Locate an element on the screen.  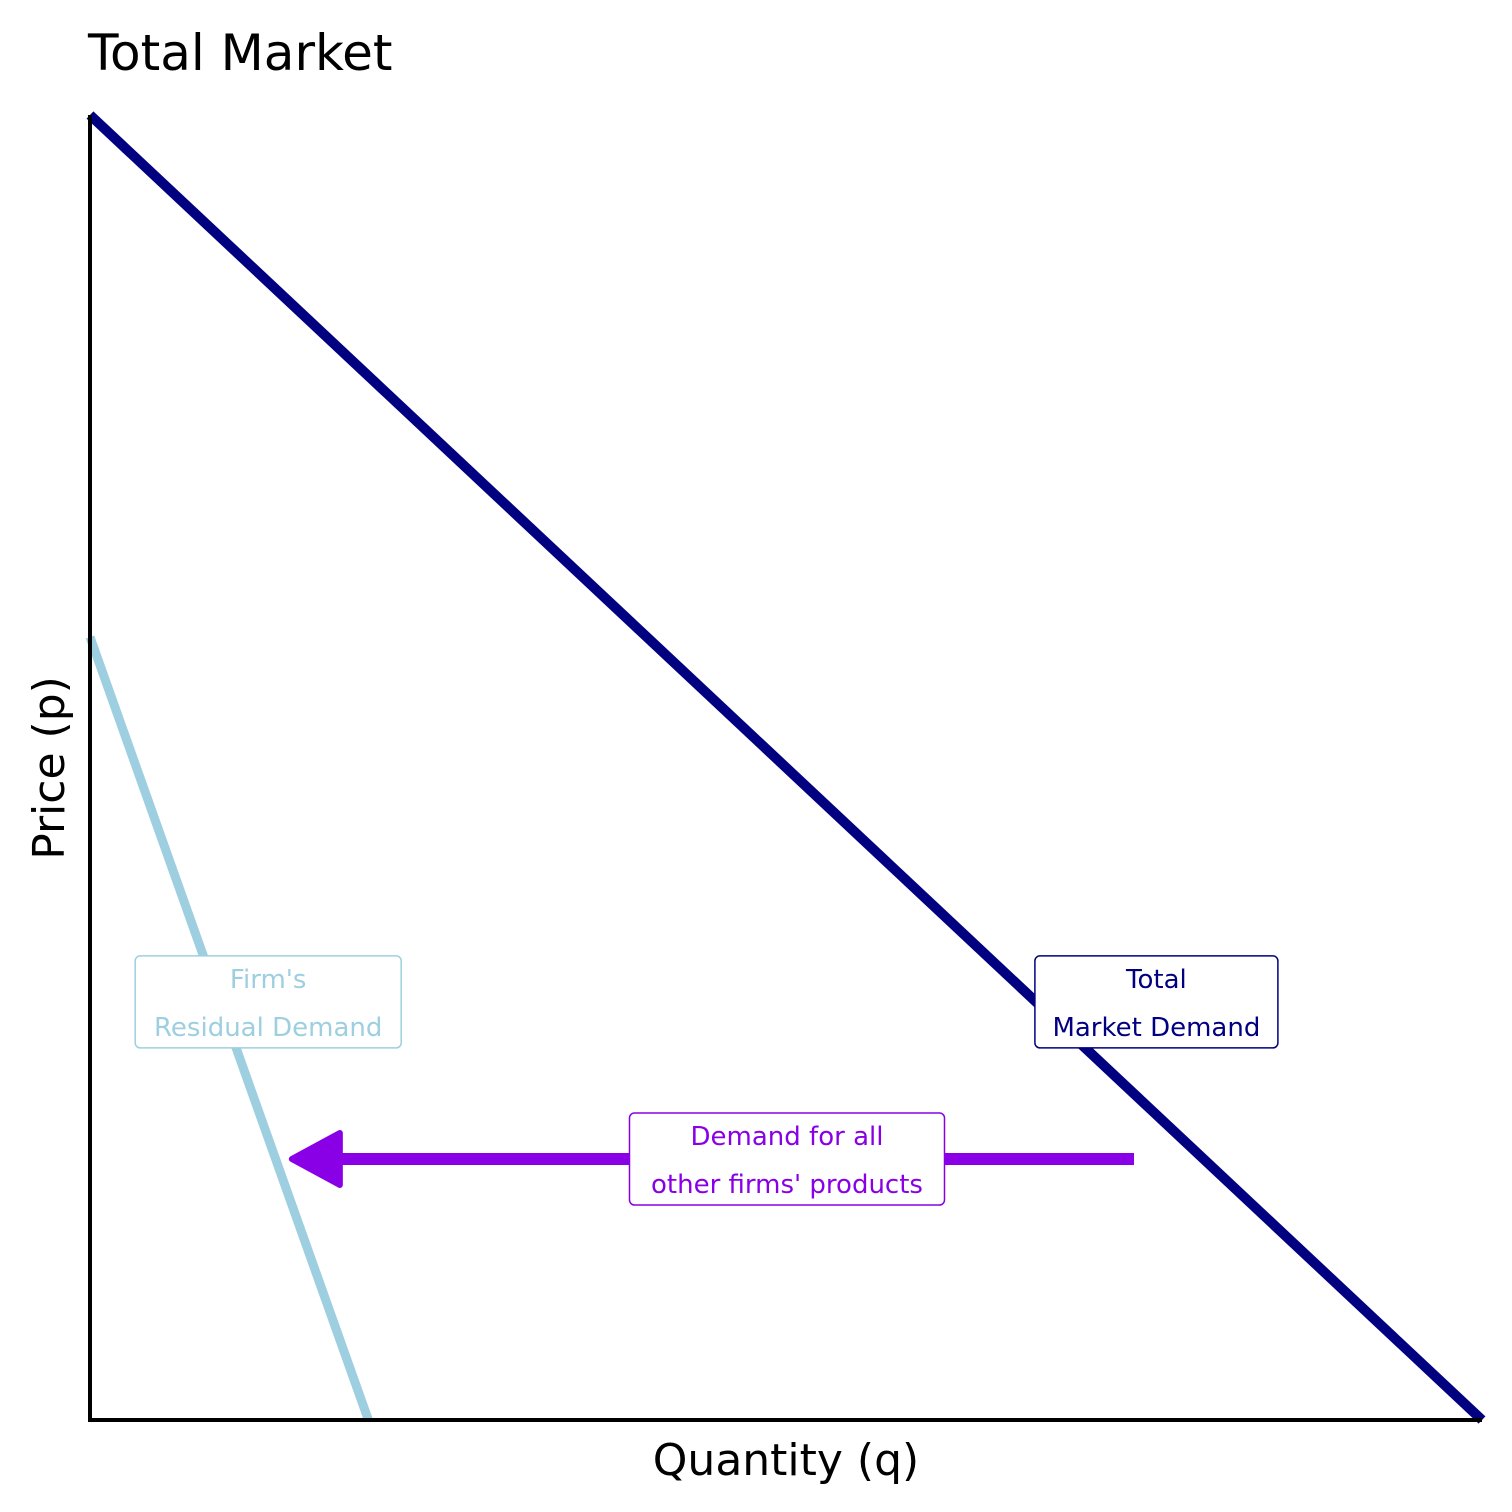
shift-arrowhead is located at coordinates (315, 1159).